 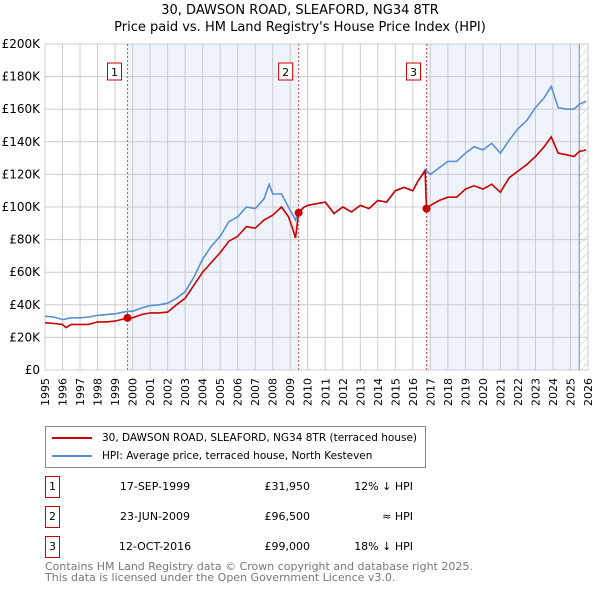 What do you see at coordinates (397, 516) in the screenshot?
I see `sale-hpi-diff: ≈ HPI` at bounding box center [397, 516].